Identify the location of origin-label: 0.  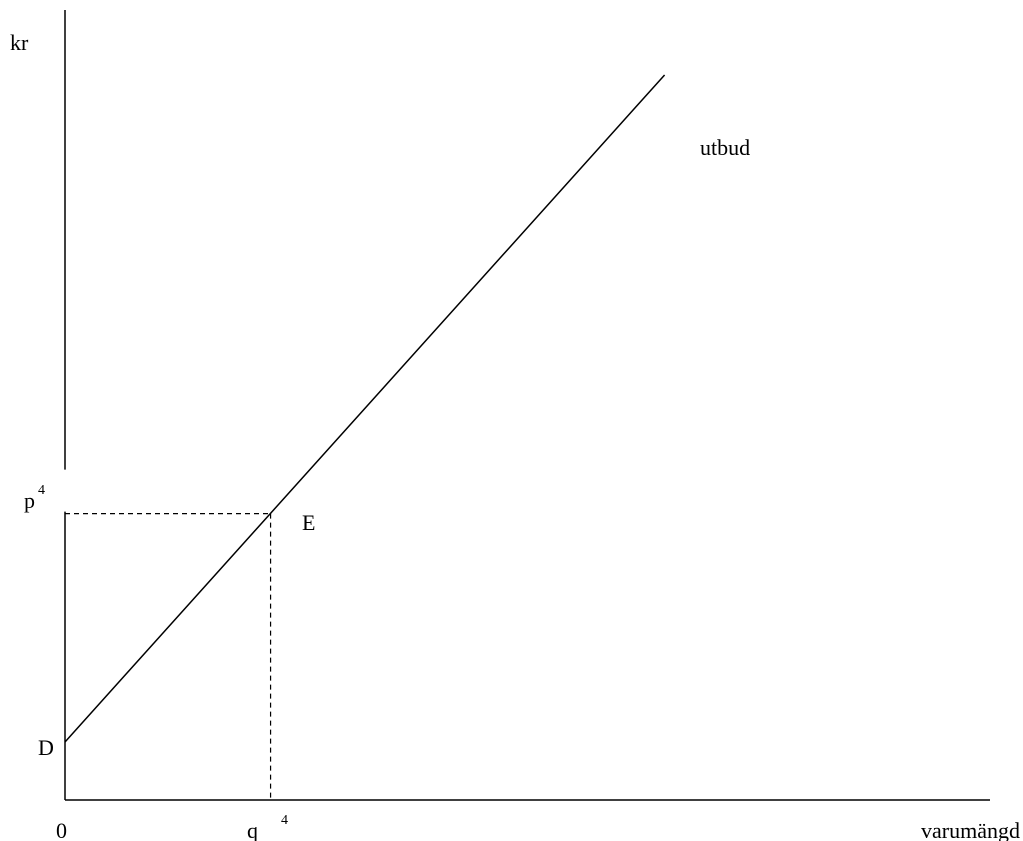
(61, 829).